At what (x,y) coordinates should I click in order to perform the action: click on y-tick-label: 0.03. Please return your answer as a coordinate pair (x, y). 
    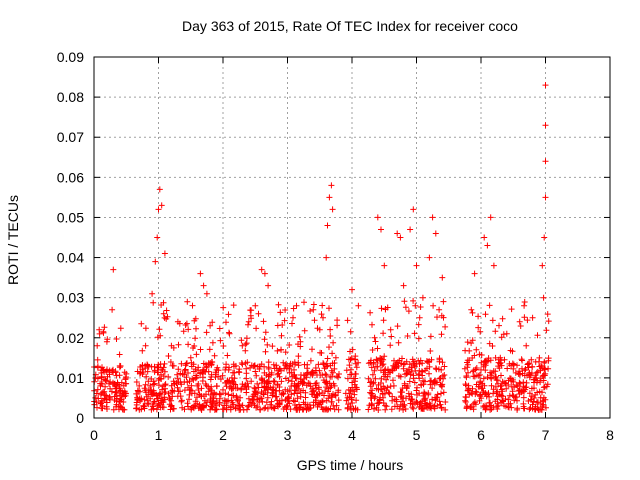
    Looking at the image, I should click on (70, 298).